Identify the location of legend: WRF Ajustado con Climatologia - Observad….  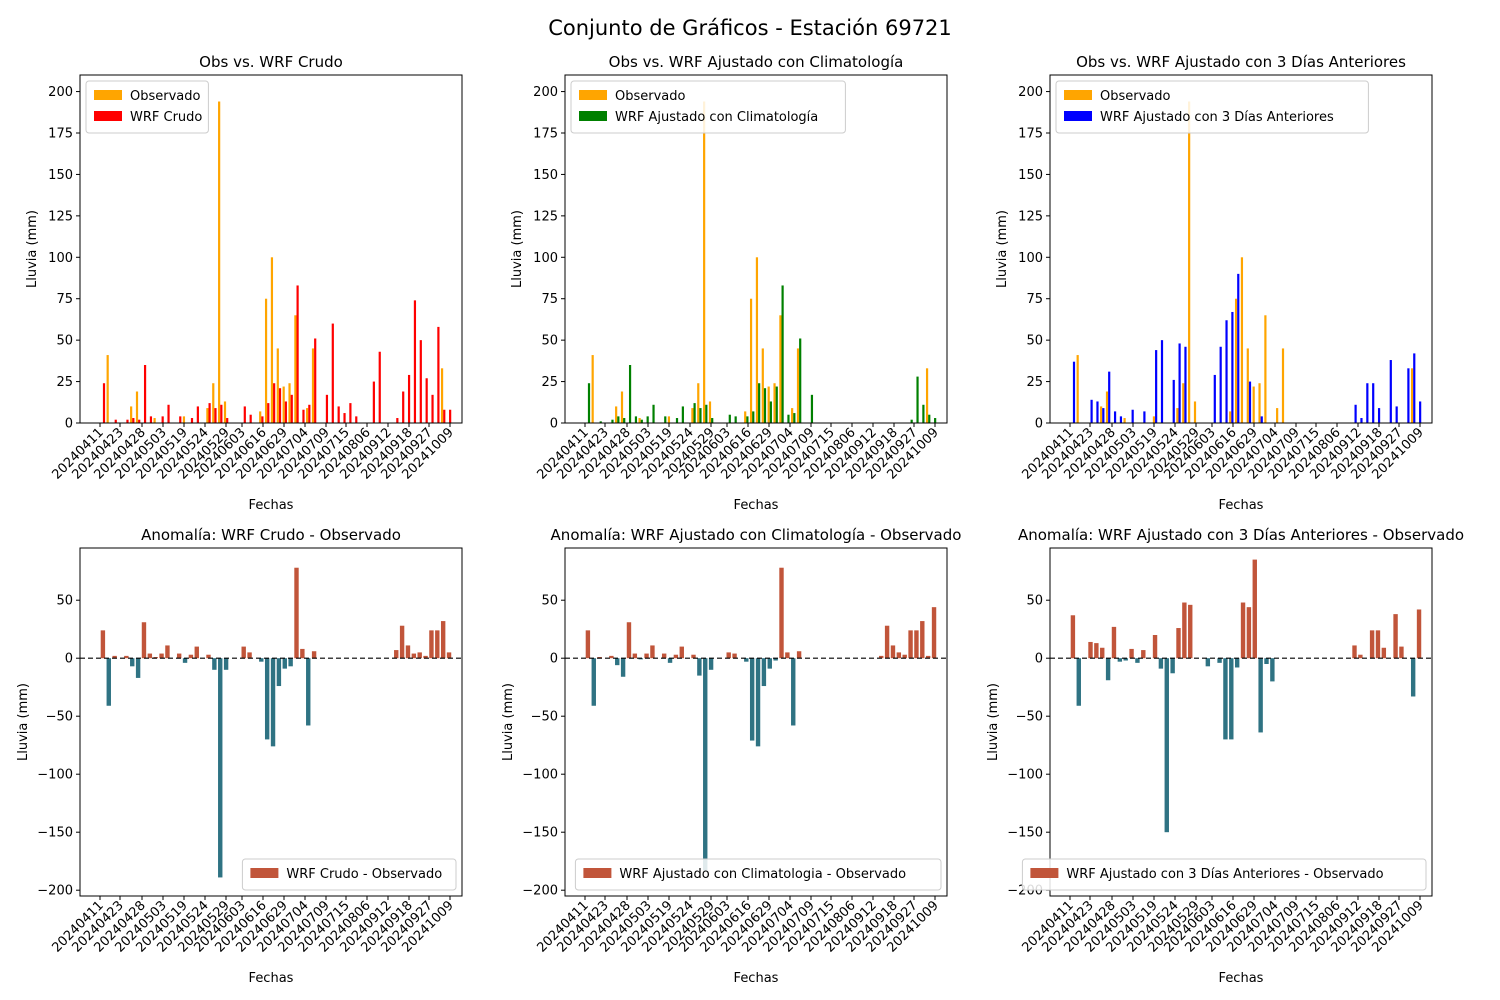
(758, 874).